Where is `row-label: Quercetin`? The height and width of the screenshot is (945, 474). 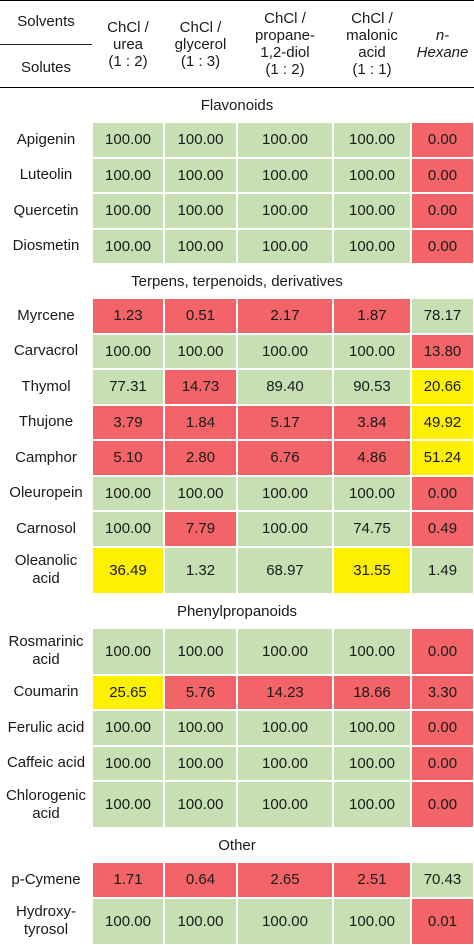
row-label: Quercetin is located at coordinates (46, 210).